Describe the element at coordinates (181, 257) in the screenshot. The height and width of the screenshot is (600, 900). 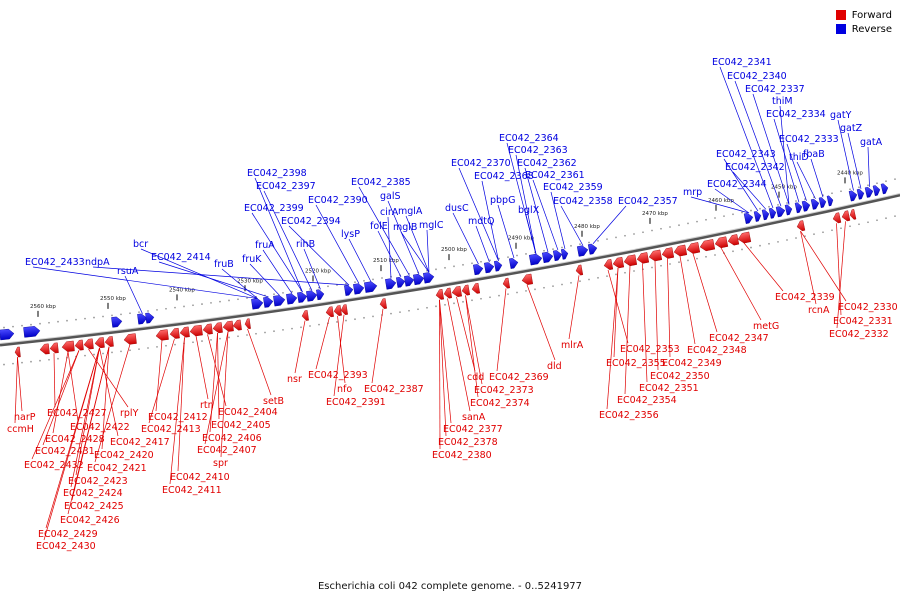
I see `reverse-gene-label: EC042_2414` at that location.